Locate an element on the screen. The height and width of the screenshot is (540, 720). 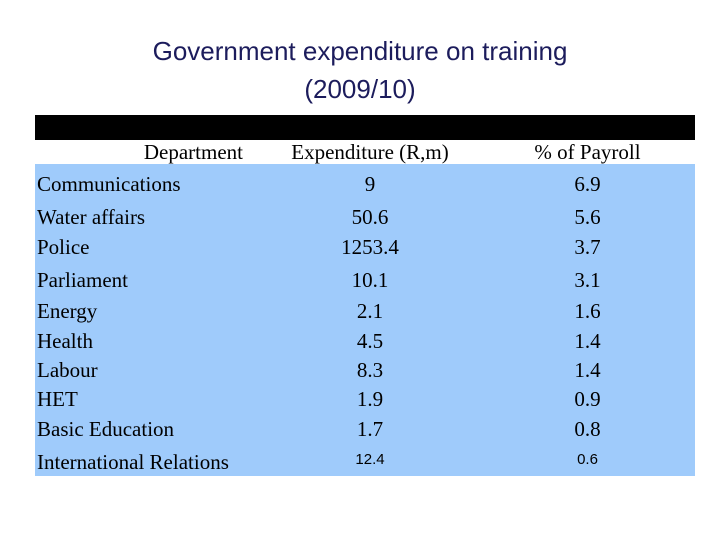
value-cell: 0.9 is located at coordinates (587, 399).